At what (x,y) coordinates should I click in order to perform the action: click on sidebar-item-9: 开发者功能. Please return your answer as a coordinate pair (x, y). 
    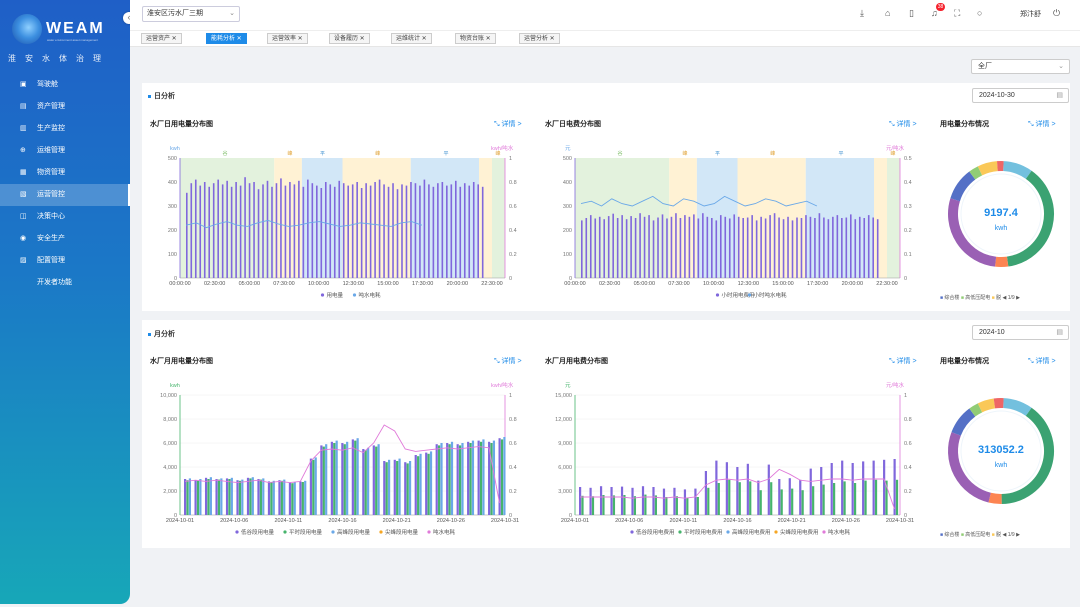
    Looking at the image, I should click on (65, 283).